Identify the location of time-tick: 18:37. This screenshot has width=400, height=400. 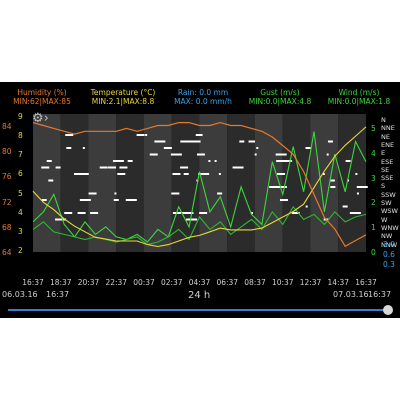
(60, 282).